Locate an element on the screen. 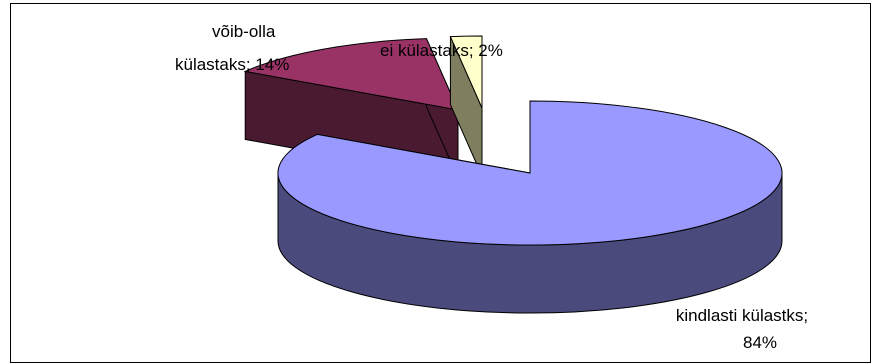 This screenshot has width=885, height=363. slice-label-kindlasti-line1: kindlasti külastks; is located at coordinates (742, 315).